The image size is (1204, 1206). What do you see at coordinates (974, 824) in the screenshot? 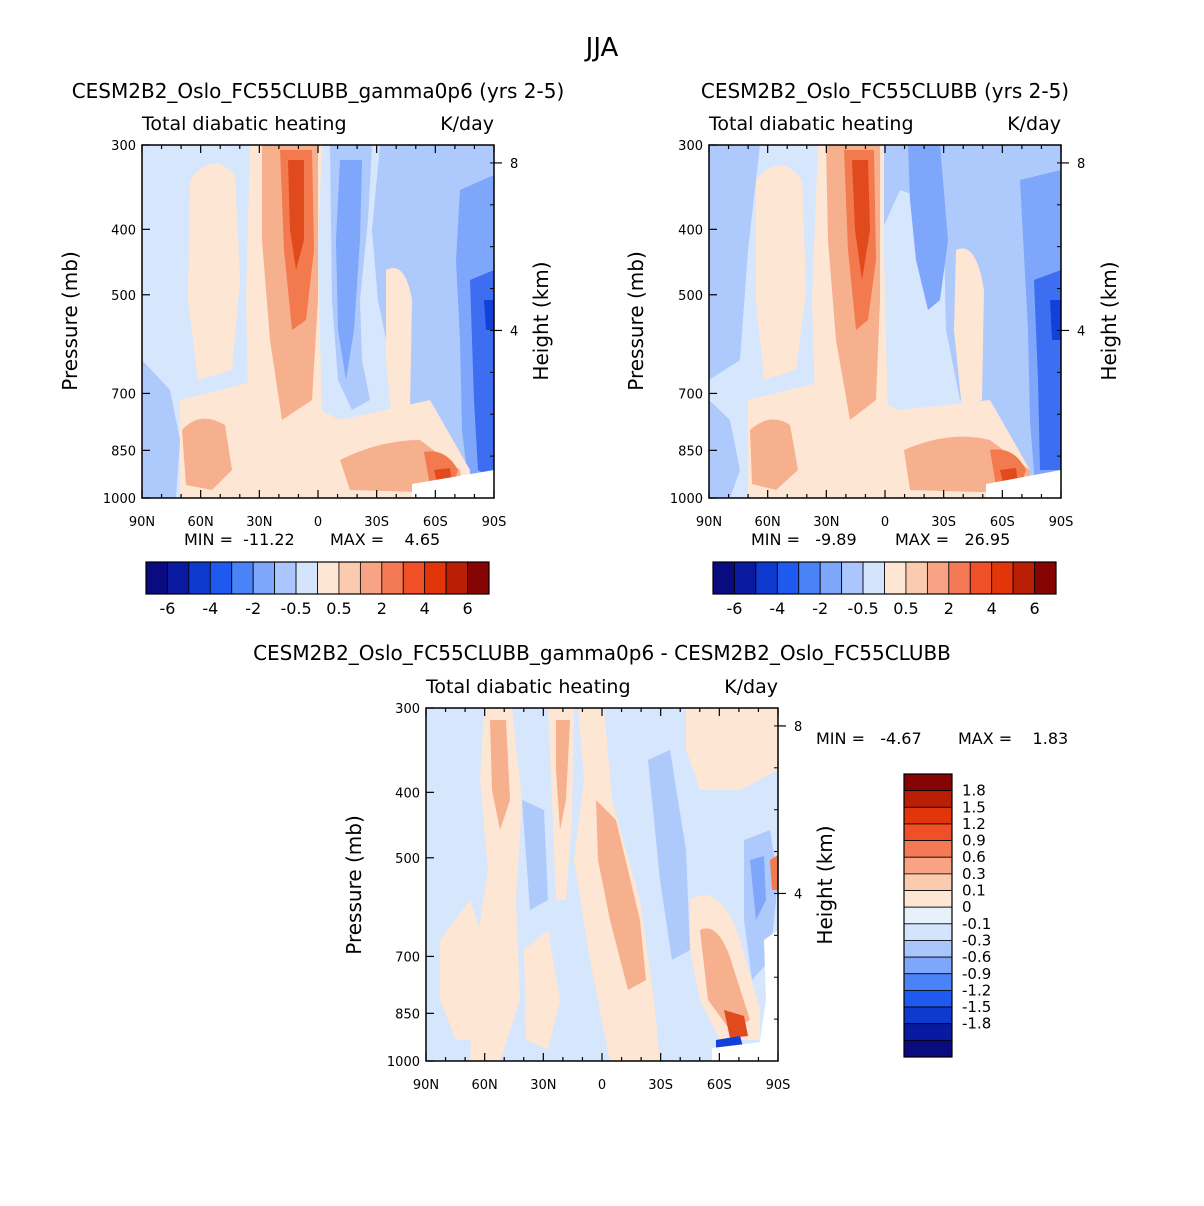
I see `colorbar-label: 1.2` at bounding box center [974, 824].